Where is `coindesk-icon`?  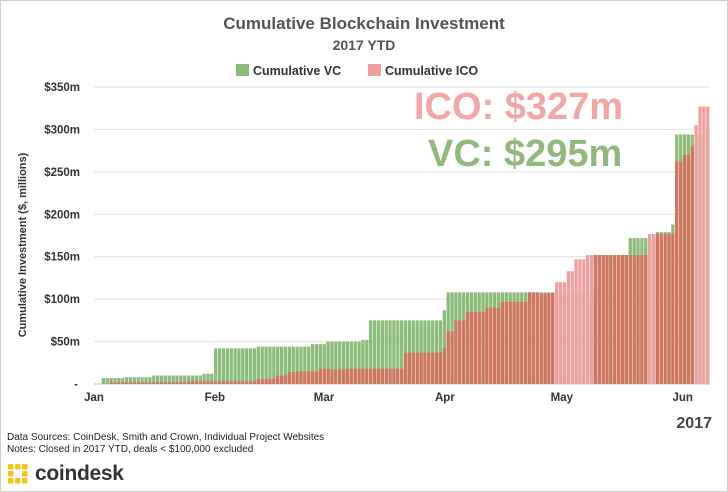
coindesk-icon is located at coordinates (18, 474).